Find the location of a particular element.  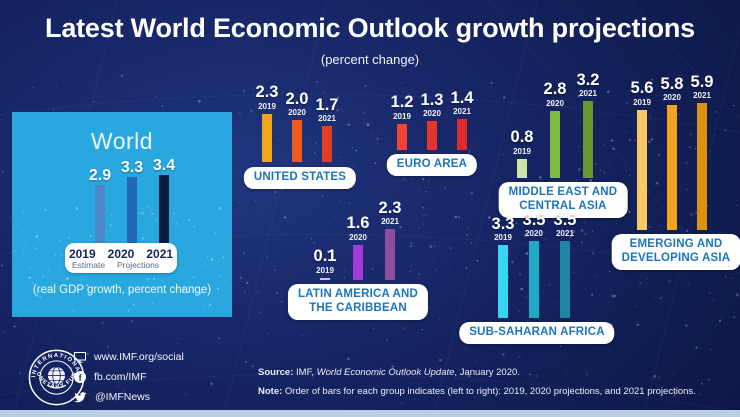

imf-logo: INTERNATIONAL MONETARY FUND is located at coordinates (56, 377).